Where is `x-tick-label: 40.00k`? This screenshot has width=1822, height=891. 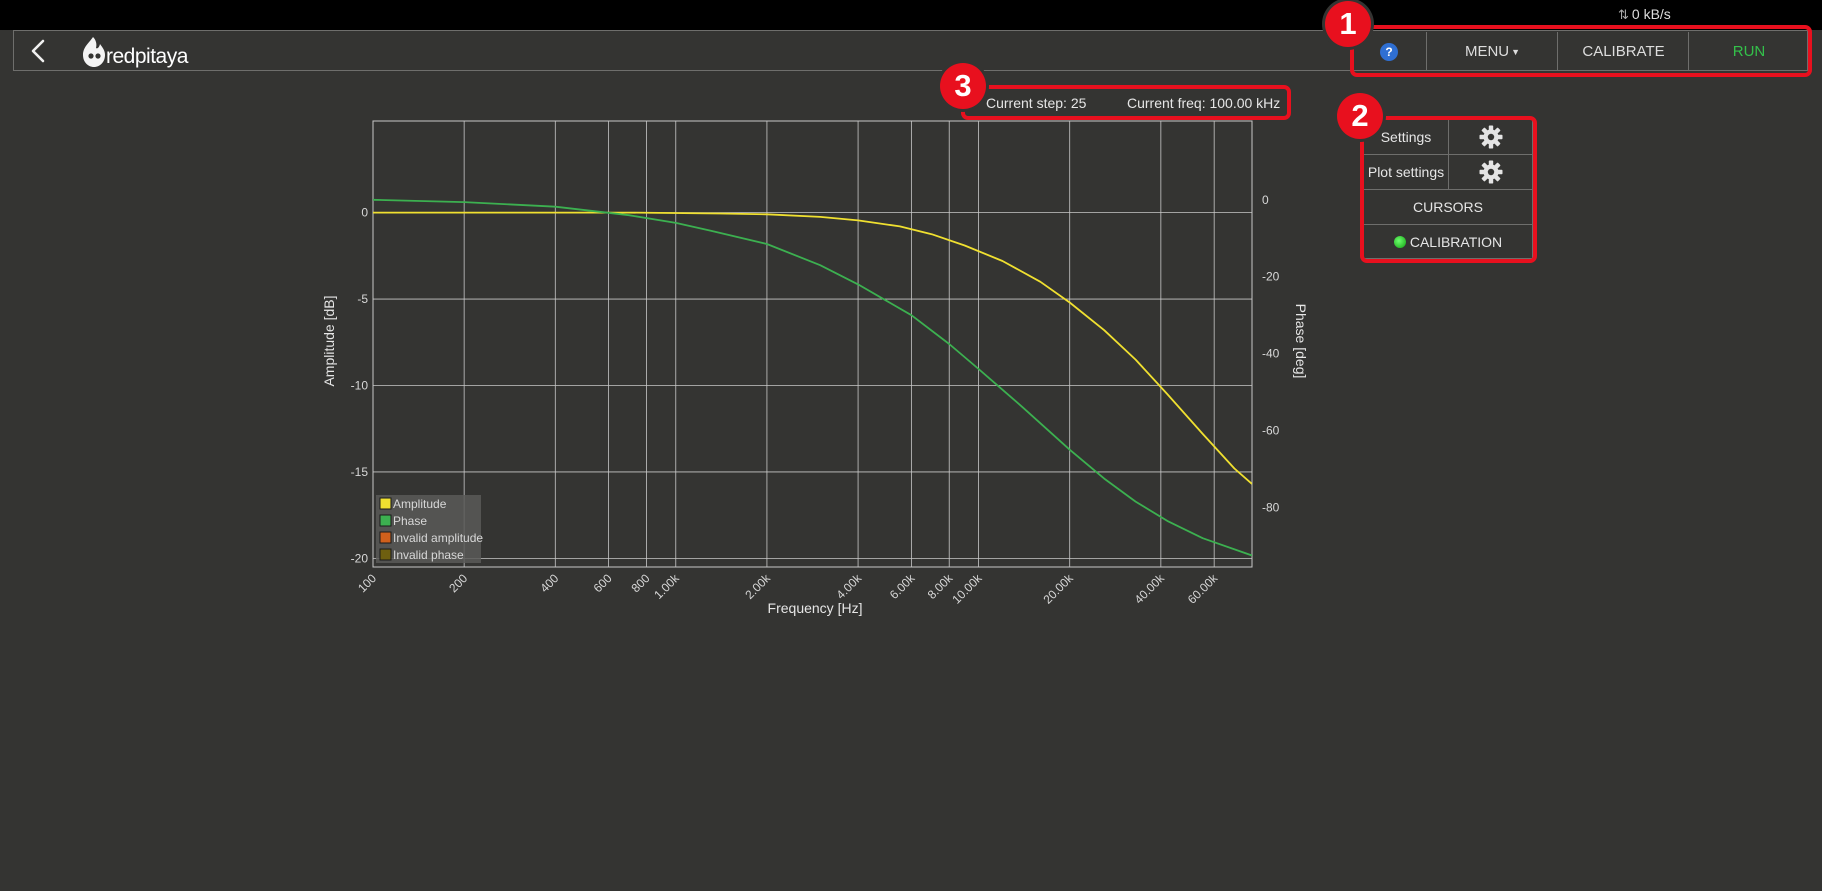
x-tick-label: 40.00k is located at coordinates (1150, 589).